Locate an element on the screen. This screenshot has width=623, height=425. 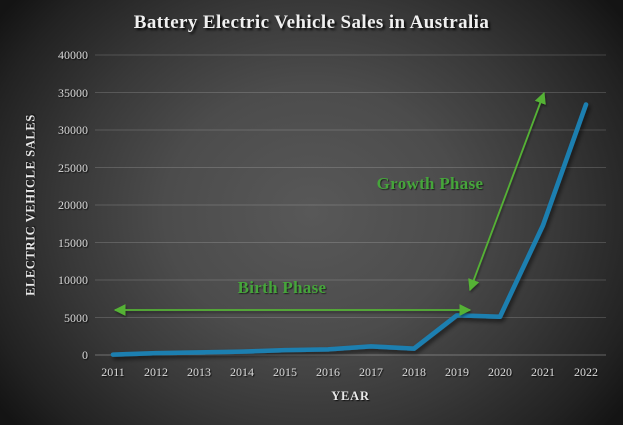
annotation-growth-phase: Growth Phase is located at coordinates (430, 183).